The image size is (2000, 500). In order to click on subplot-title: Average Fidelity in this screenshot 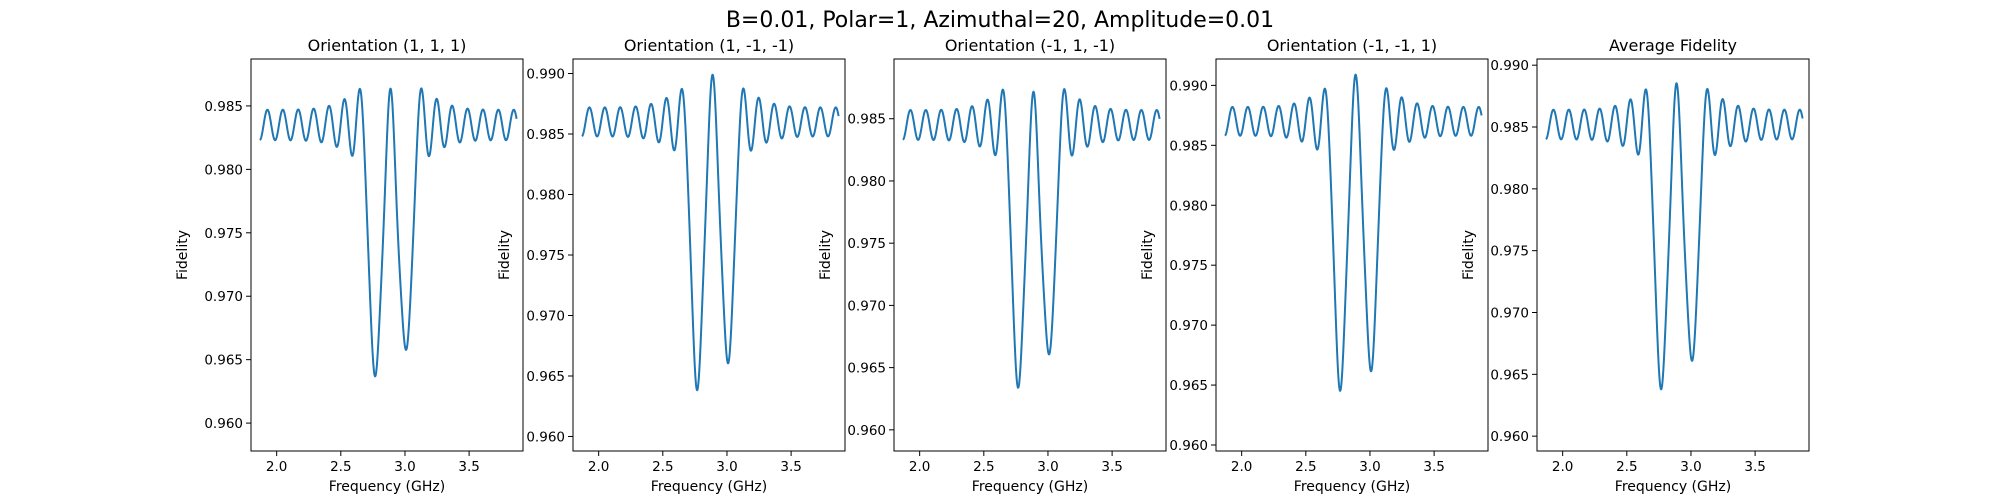, I will do `click(1673, 45)`.